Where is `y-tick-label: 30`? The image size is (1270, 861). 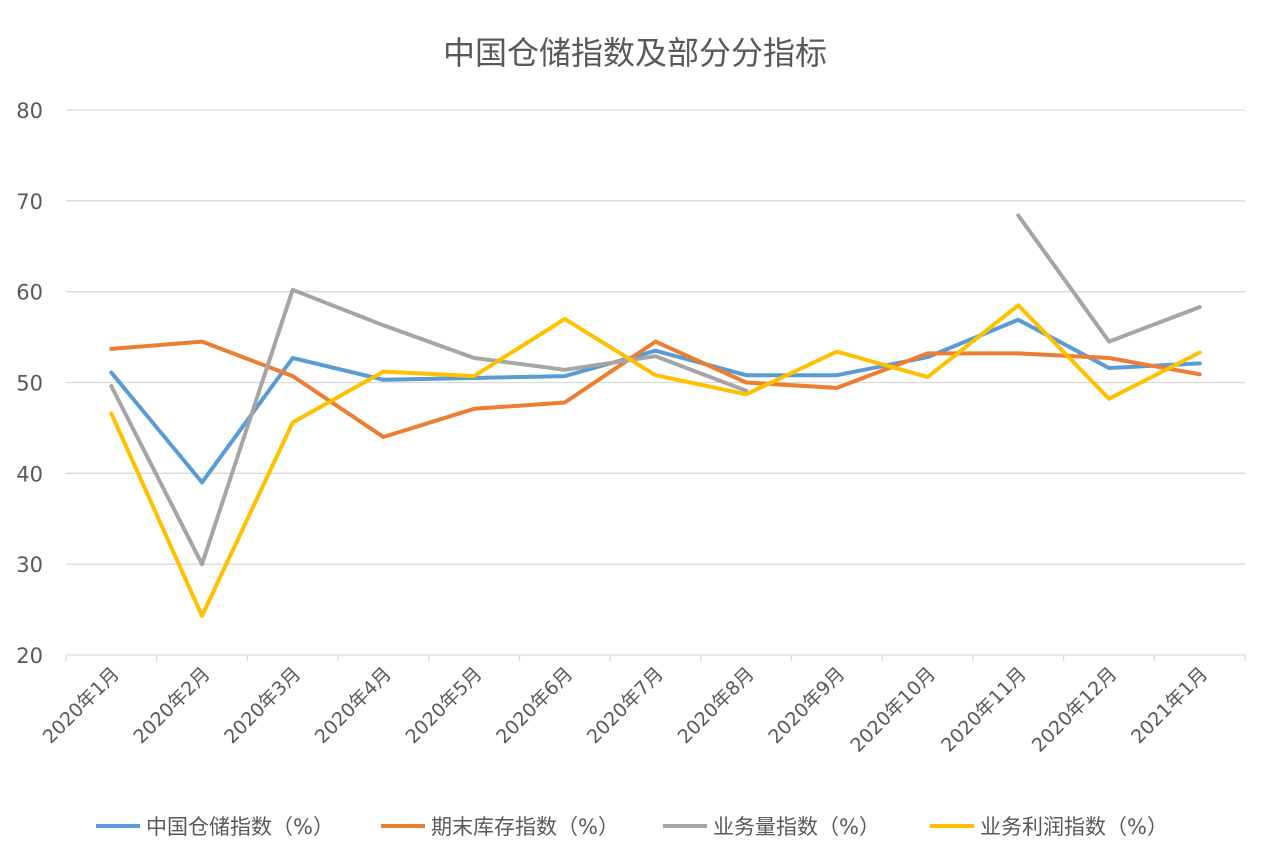 y-tick-label: 30 is located at coordinates (29, 565).